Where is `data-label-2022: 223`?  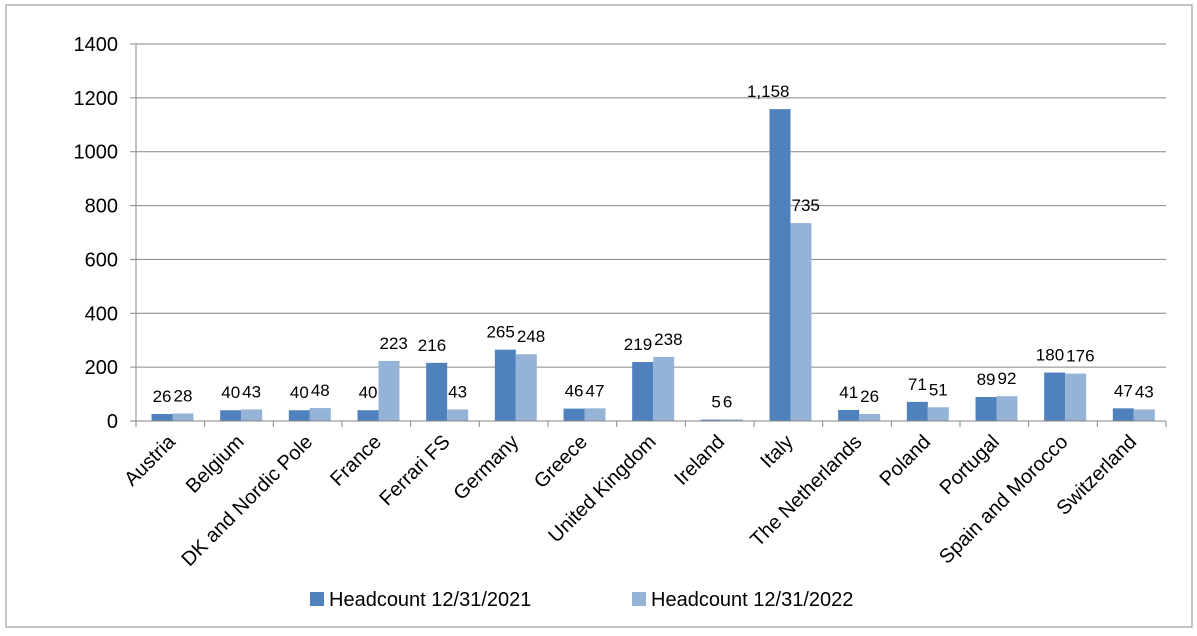
data-label-2022: 223 is located at coordinates (394, 343).